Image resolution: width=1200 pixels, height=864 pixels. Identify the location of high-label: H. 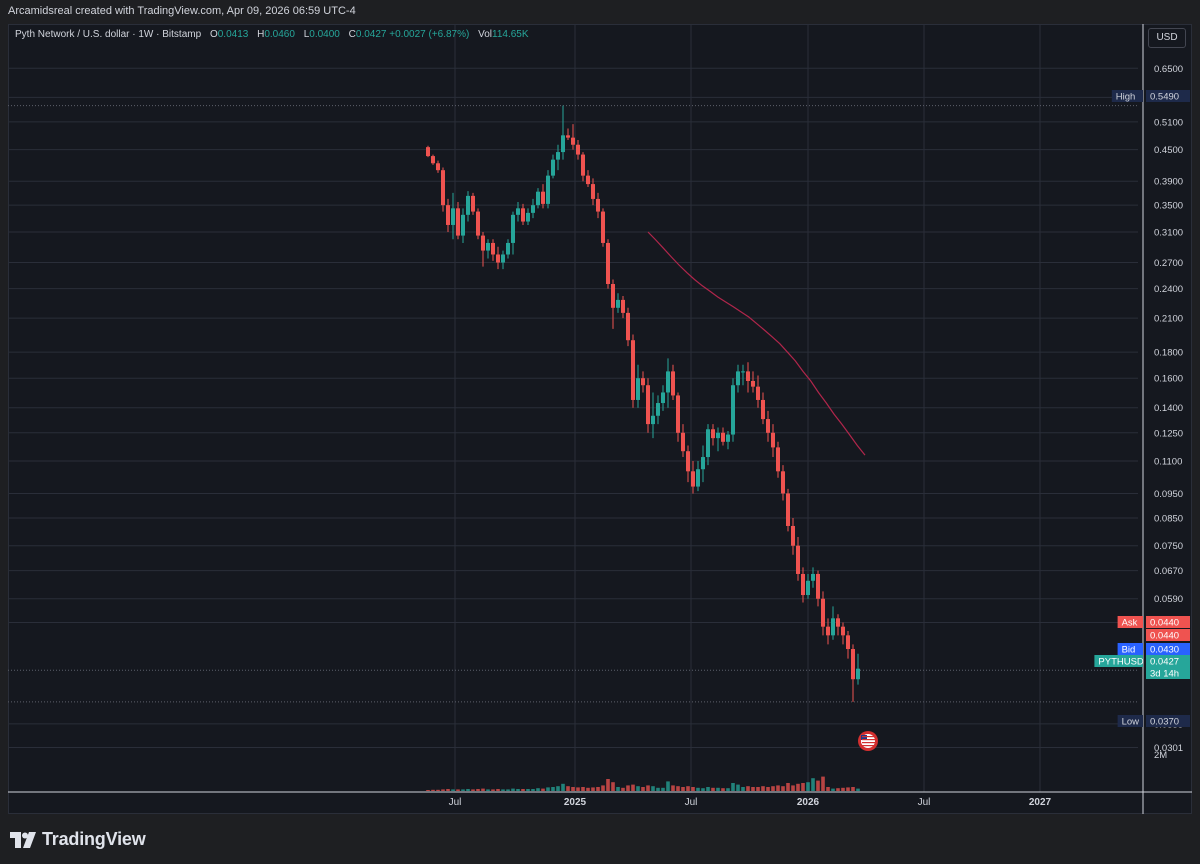
(261, 34).